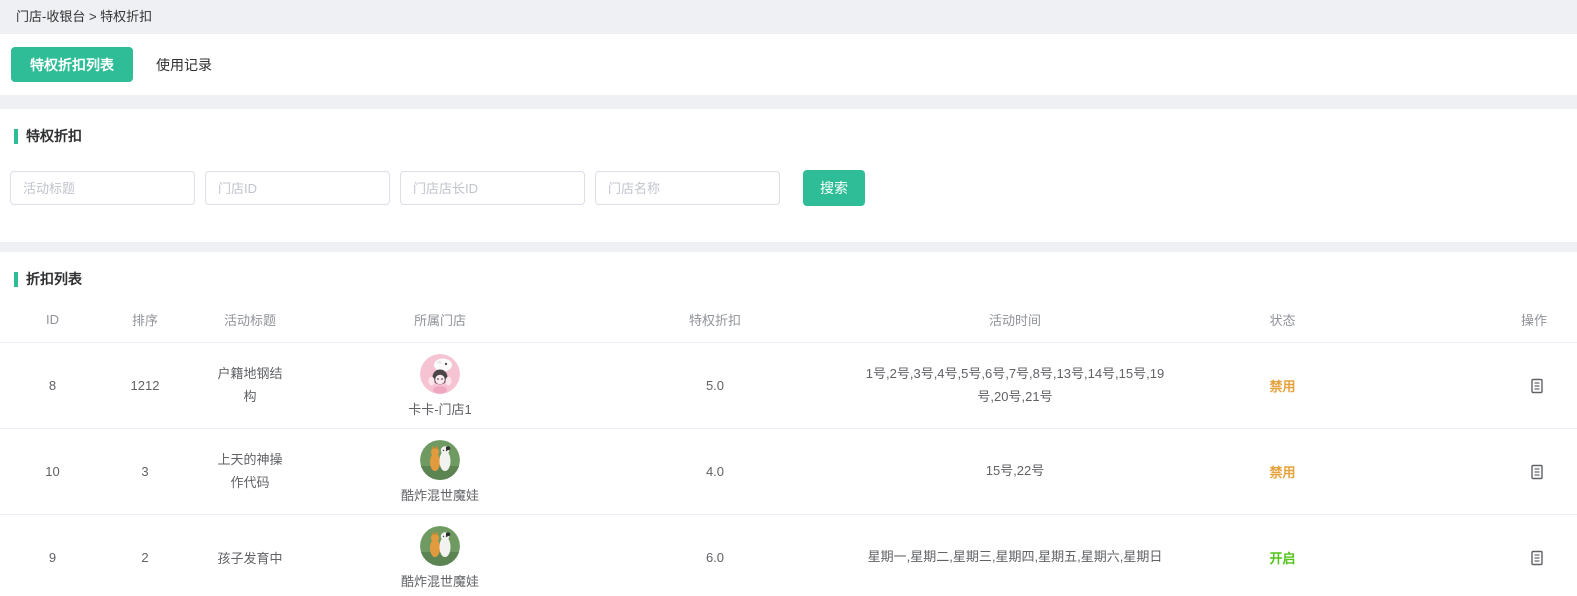 Image resolution: width=1577 pixels, height=596 pixels. I want to click on row-activity-time: 星期一,星期二,星期三,星期四,星期五,星期六,星期日, so click(1015, 557).